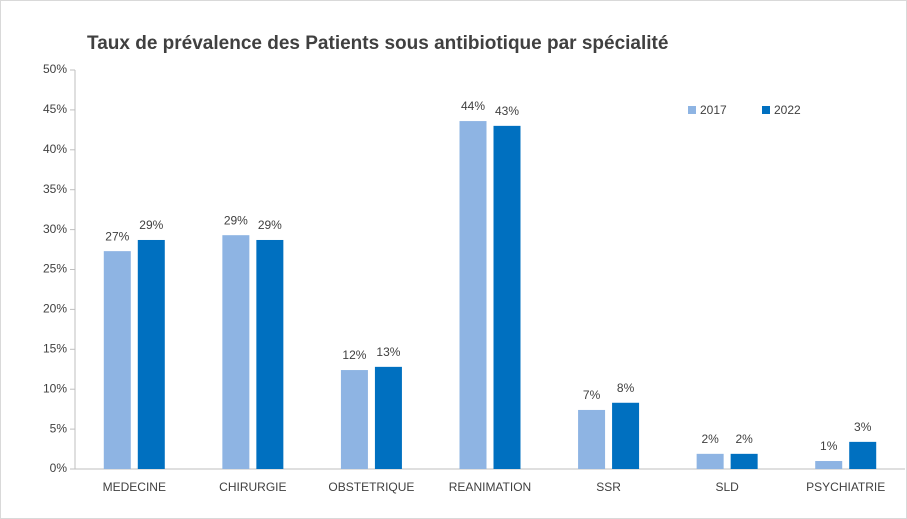  What do you see at coordinates (592, 395) in the screenshot?
I see `data-label: 7%` at bounding box center [592, 395].